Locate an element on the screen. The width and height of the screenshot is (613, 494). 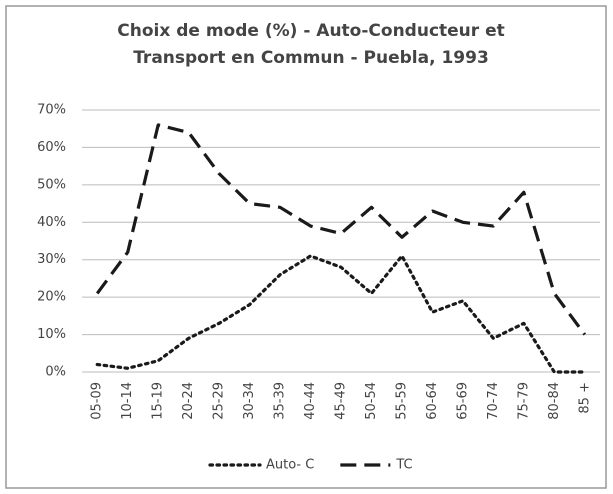
x-tick-label: 65-69 is located at coordinates (462, 401).